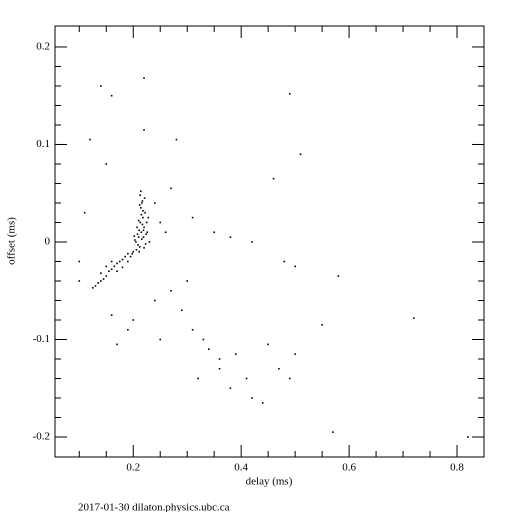  What do you see at coordinates (349, 468) in the screenshot?
I see `x-tick-label: 0.6` at bounding box center [349, 468].